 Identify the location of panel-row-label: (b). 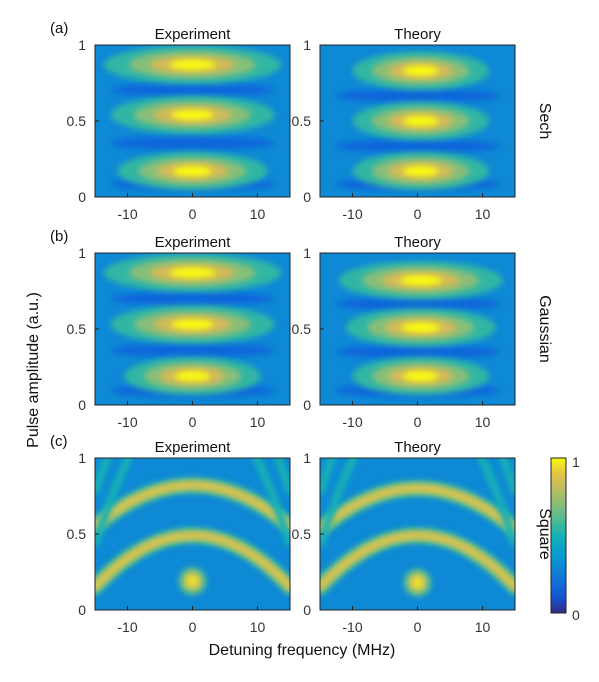
(59, 236).